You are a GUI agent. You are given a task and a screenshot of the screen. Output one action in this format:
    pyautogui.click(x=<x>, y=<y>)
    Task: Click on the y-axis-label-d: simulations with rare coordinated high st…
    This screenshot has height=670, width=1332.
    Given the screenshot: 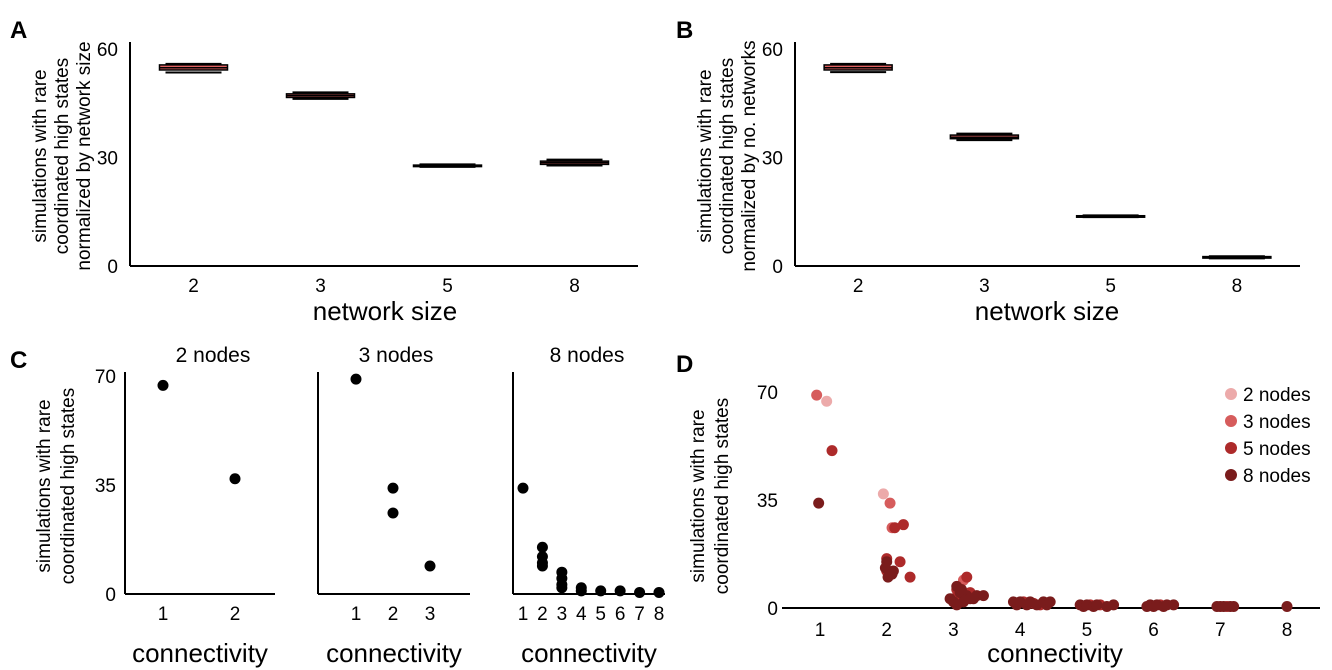 What is the action you would take?
    pyautogui.click(x=710, y=496)
    